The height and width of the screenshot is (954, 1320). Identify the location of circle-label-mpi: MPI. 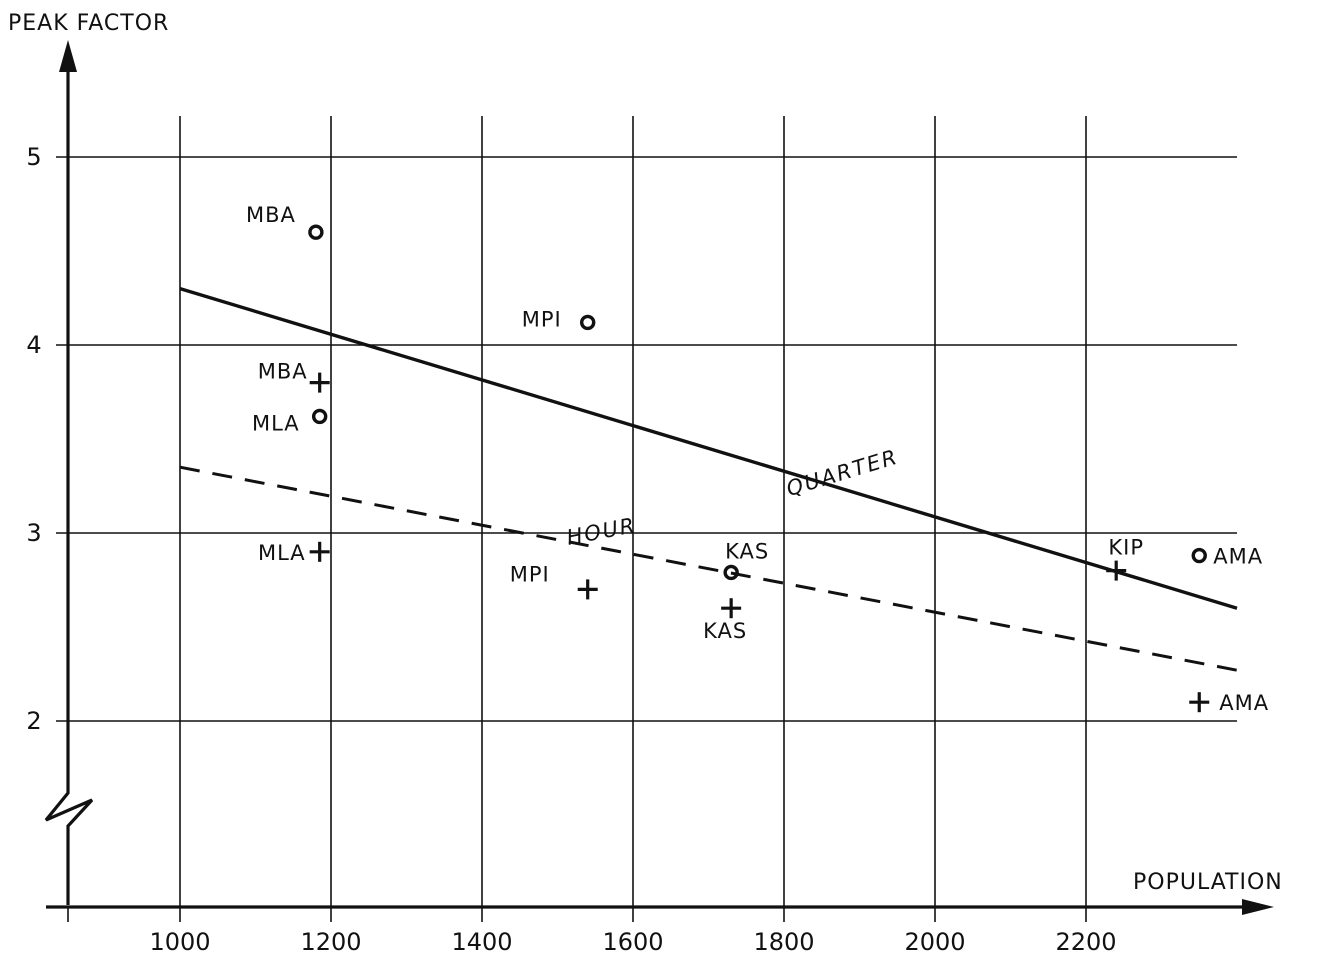
(542, 319).